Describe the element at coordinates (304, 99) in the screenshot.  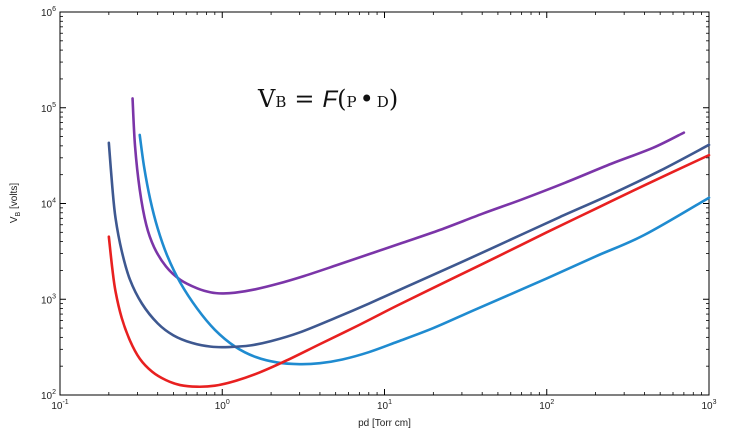
I see `formula-equals: =` at that location.